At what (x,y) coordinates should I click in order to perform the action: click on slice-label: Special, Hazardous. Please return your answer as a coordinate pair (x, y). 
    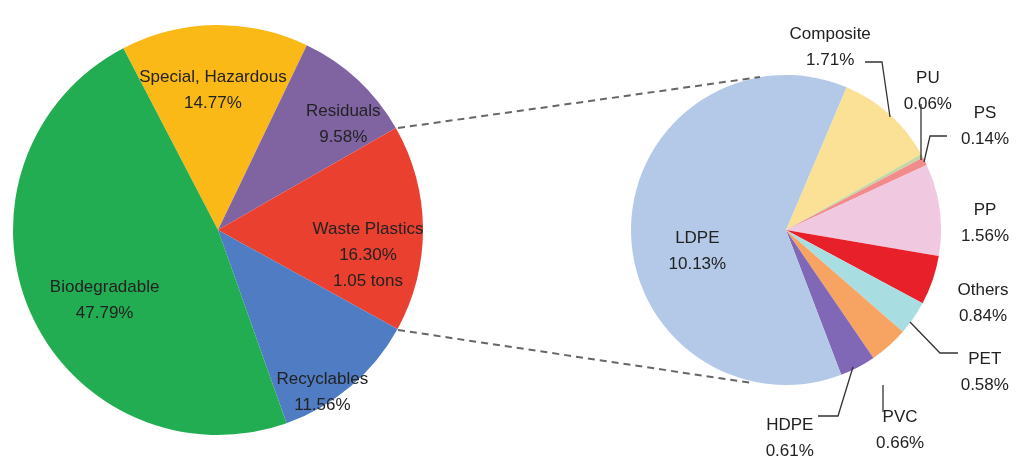
    Looking at the image, I should click on (213, 77).